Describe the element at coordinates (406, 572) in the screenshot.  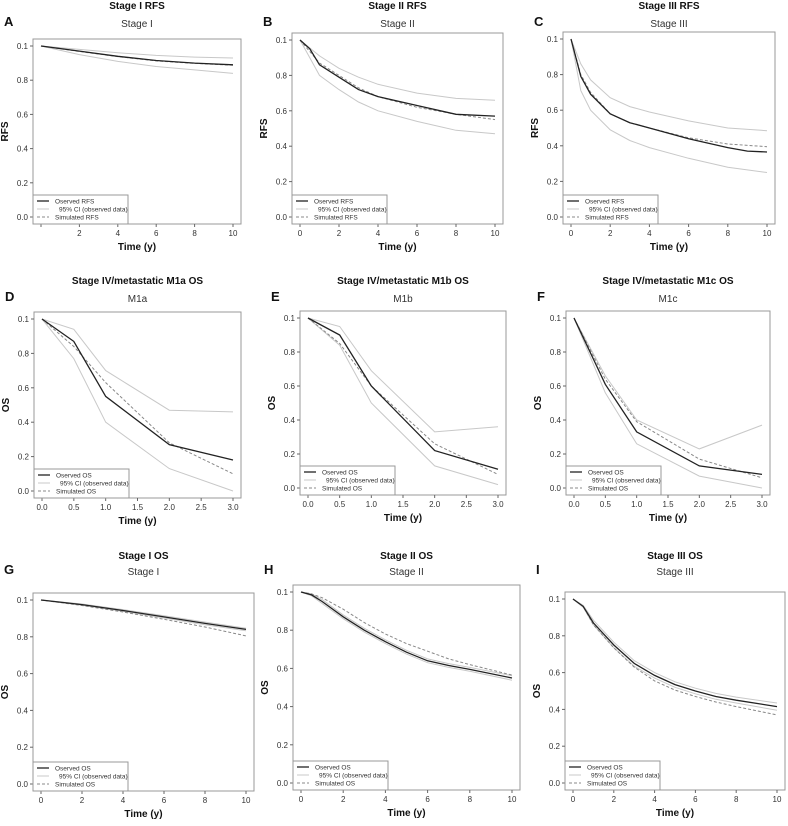
I see `chart-subtitle: Stage II` at that location.